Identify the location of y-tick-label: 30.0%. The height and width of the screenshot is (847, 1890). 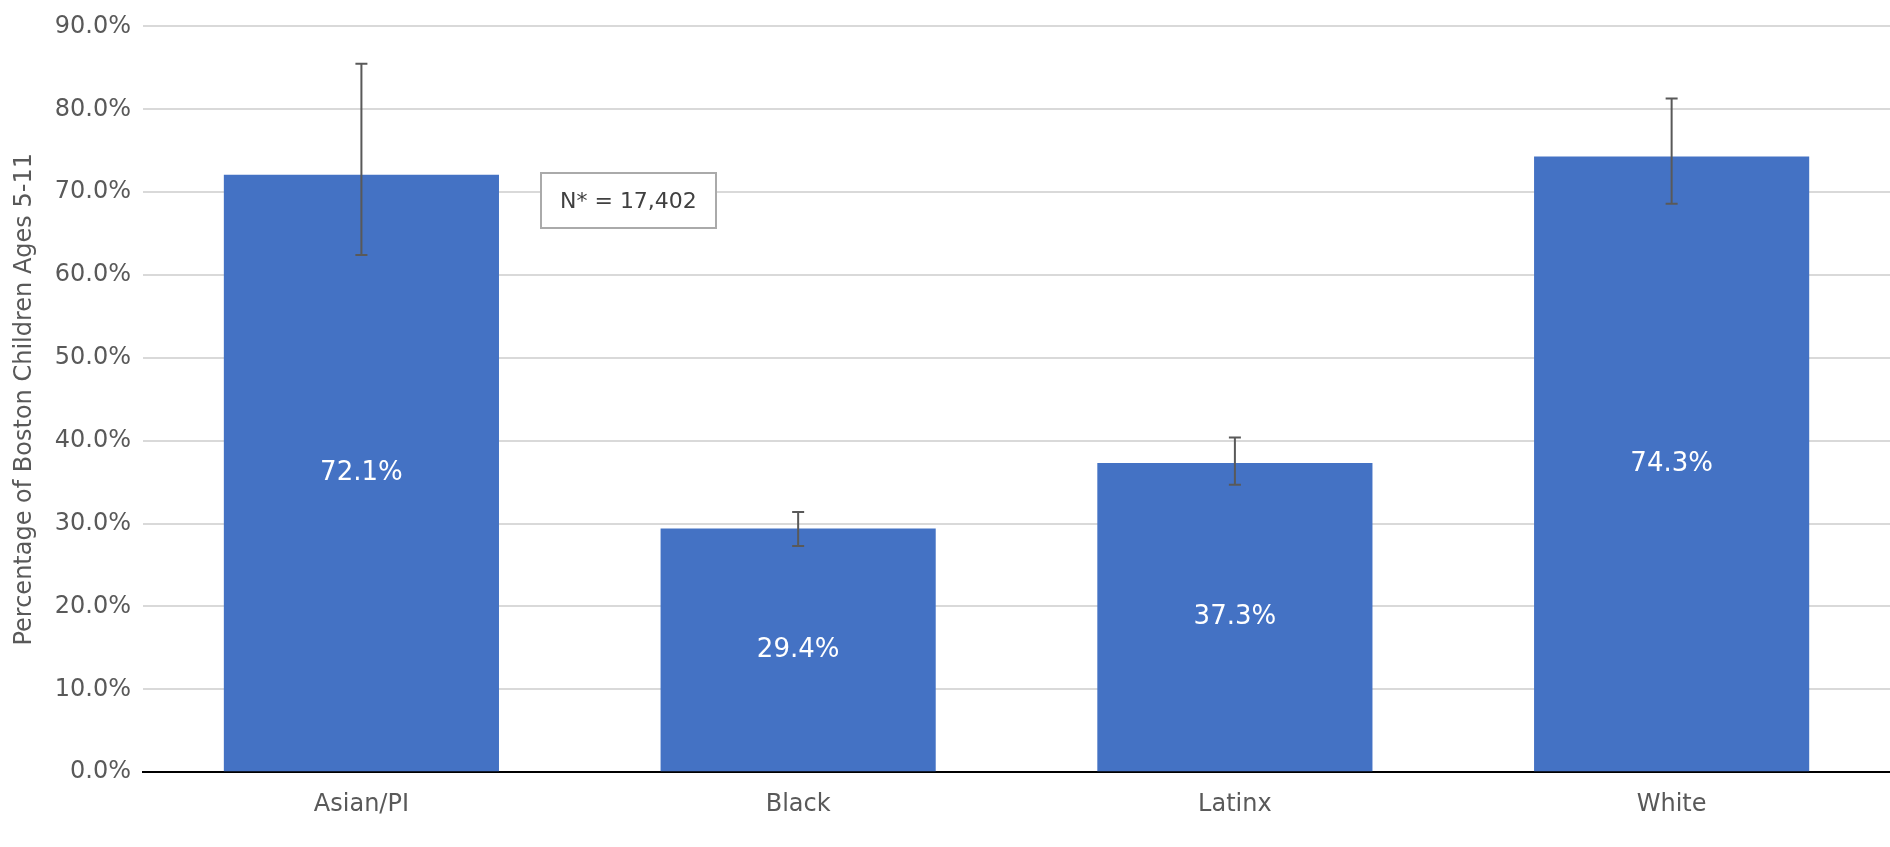
(93, 521).